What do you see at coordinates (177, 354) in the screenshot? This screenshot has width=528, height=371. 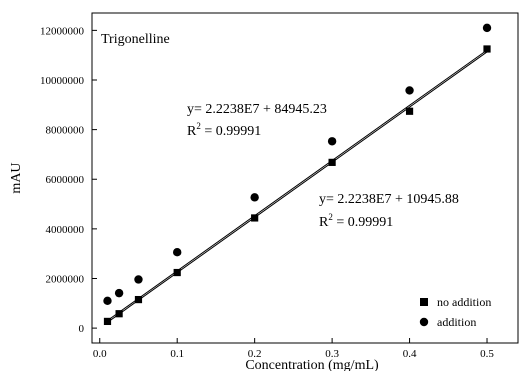 I see `x-tick-label: 0.1` at bounding box center [177, 354].